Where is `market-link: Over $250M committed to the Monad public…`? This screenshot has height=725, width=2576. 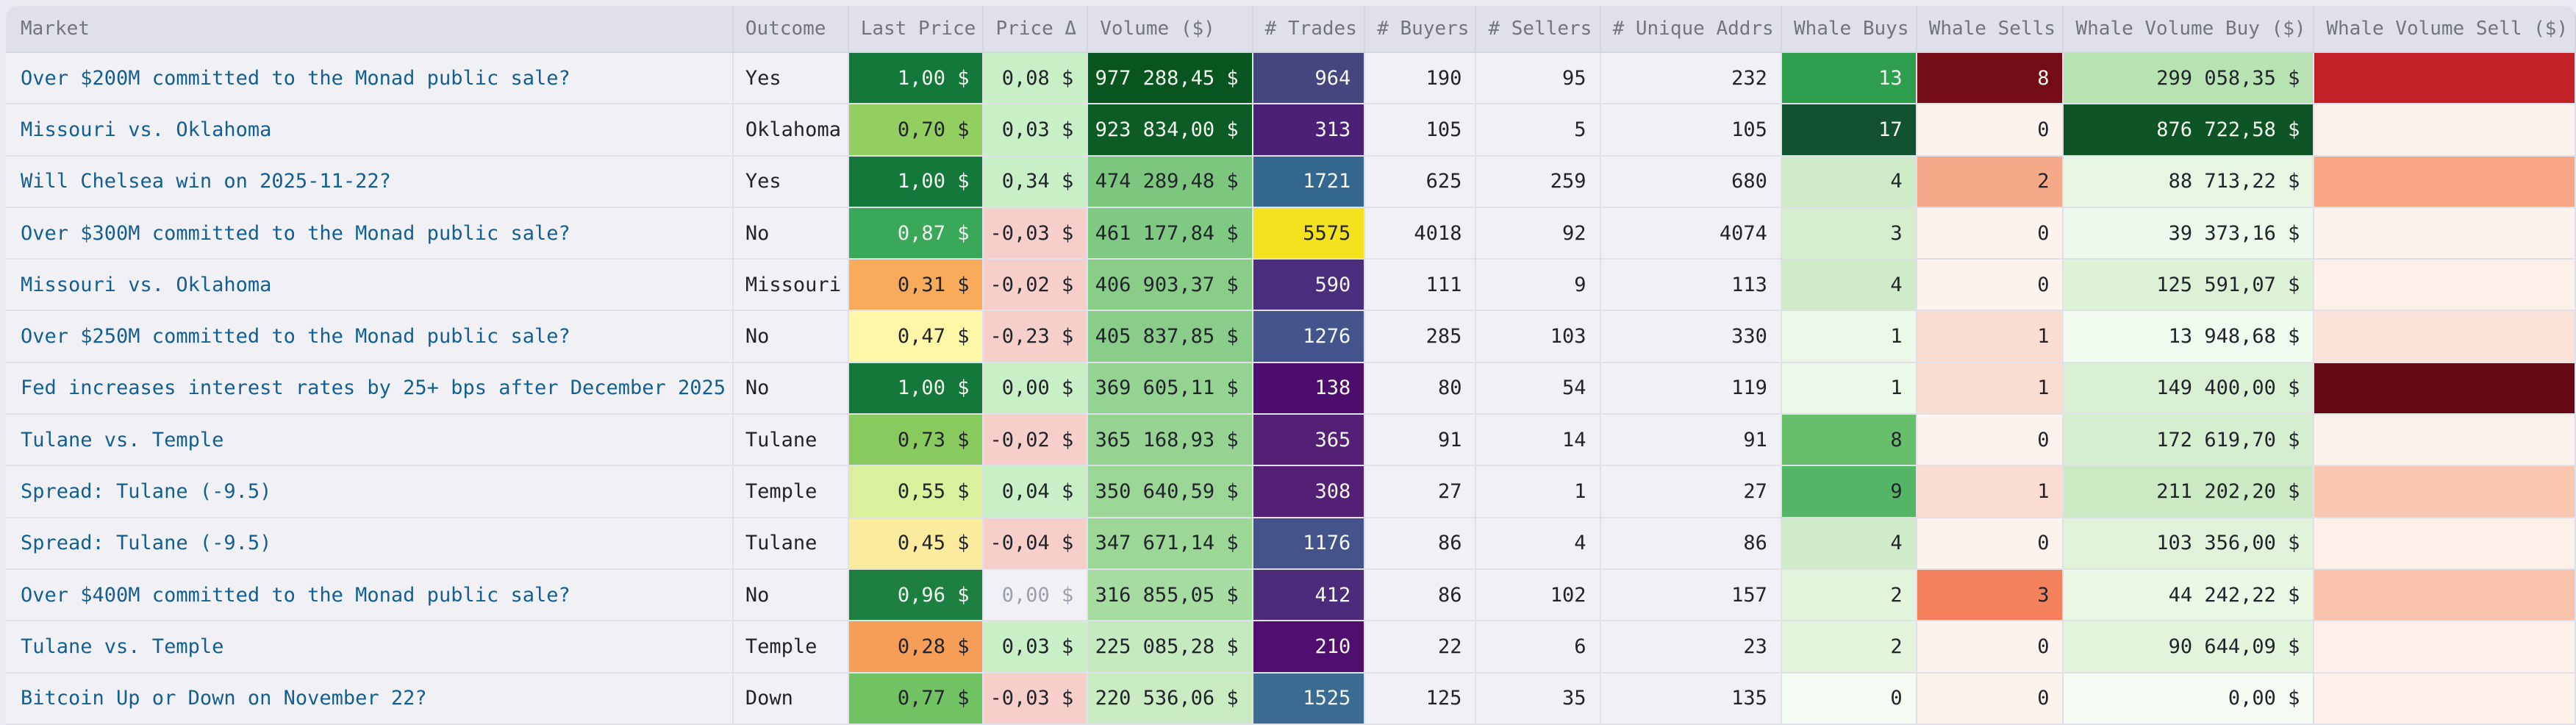 market-link: Over $250M committed to the Monad public… is located at coordinates (370, 337).